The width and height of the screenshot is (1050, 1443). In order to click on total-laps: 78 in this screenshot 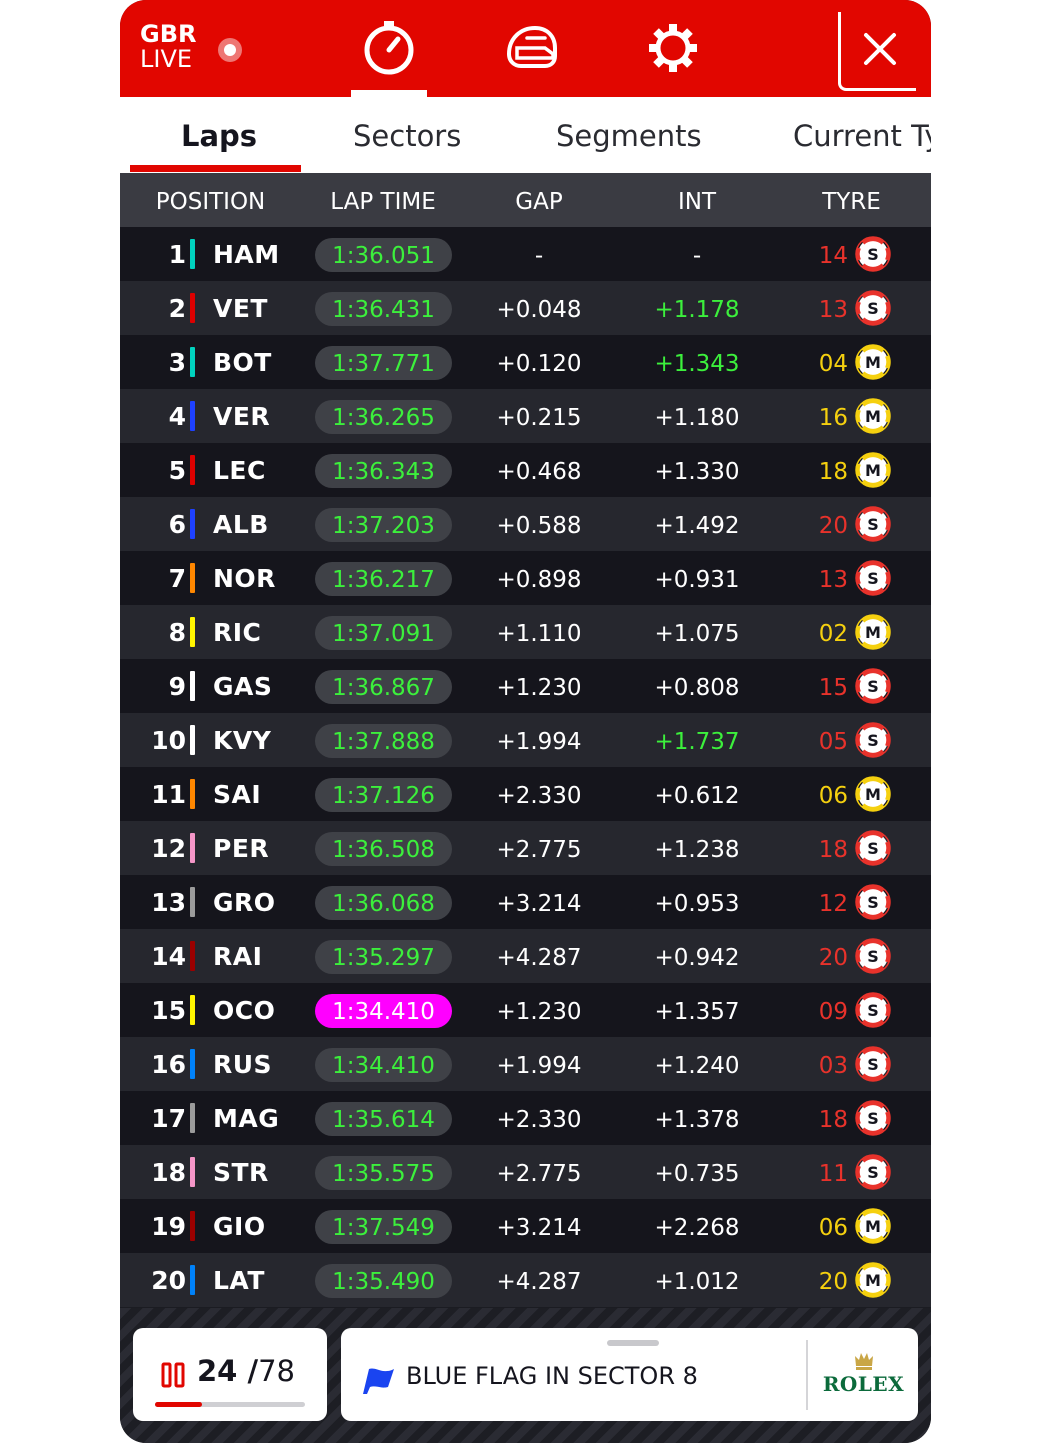, I will do `click(276, 1371)`.